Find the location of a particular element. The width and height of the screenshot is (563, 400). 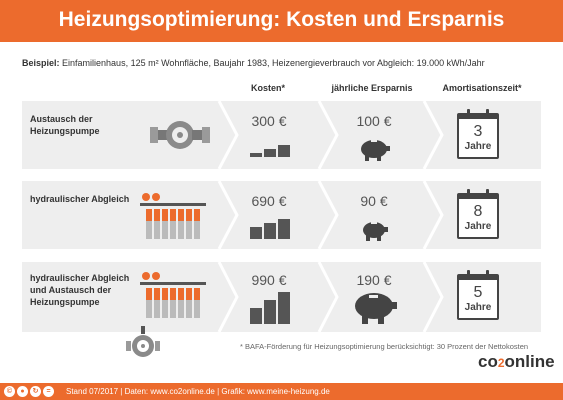

payback-years: 5 is located at coordinates (478, 292).